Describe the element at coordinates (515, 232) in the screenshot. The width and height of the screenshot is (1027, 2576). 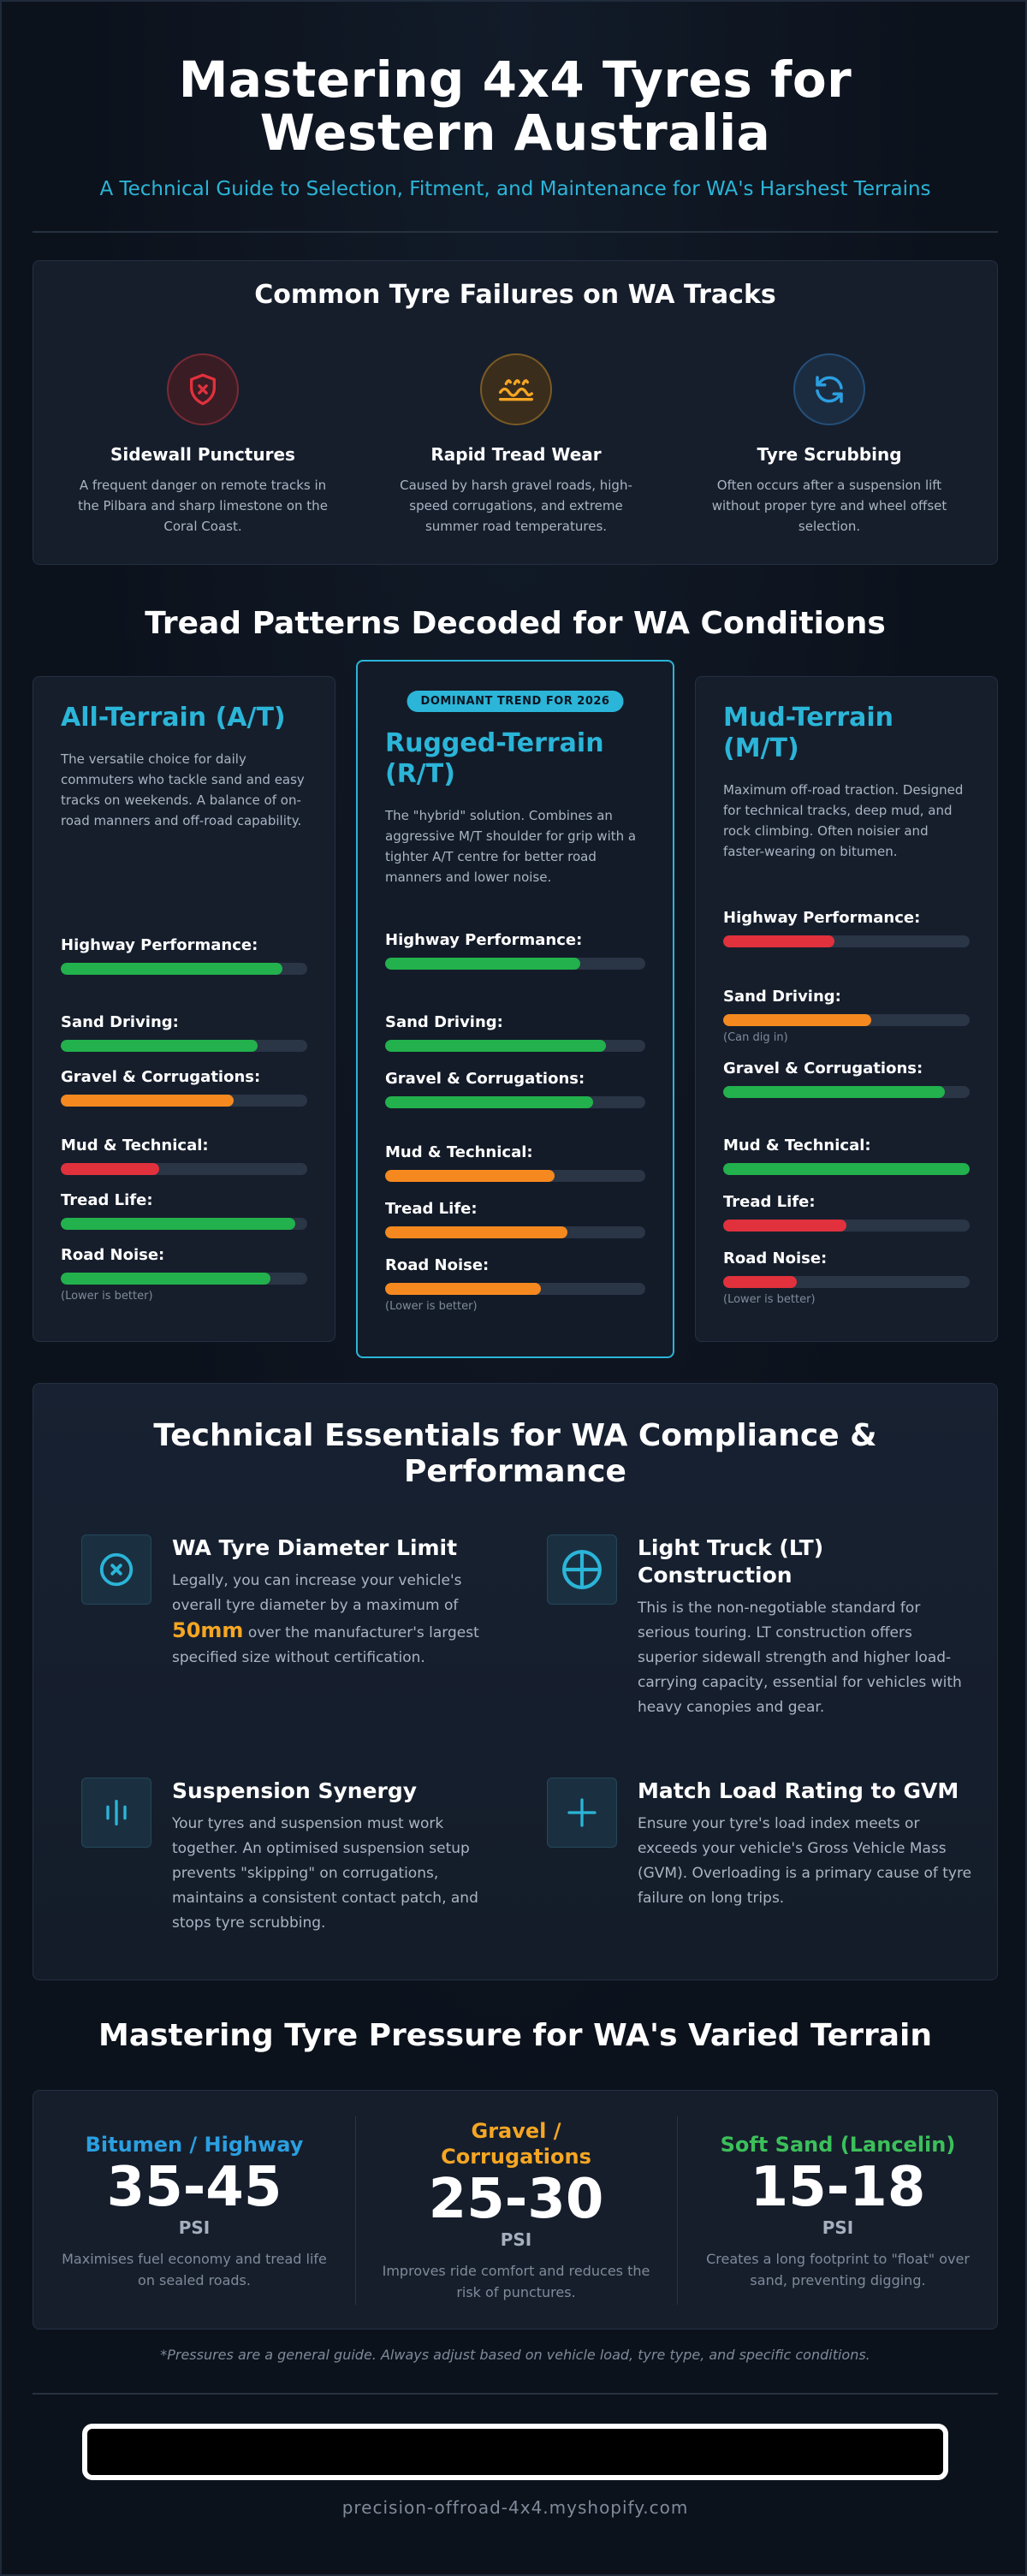
I see `divider` at that location.